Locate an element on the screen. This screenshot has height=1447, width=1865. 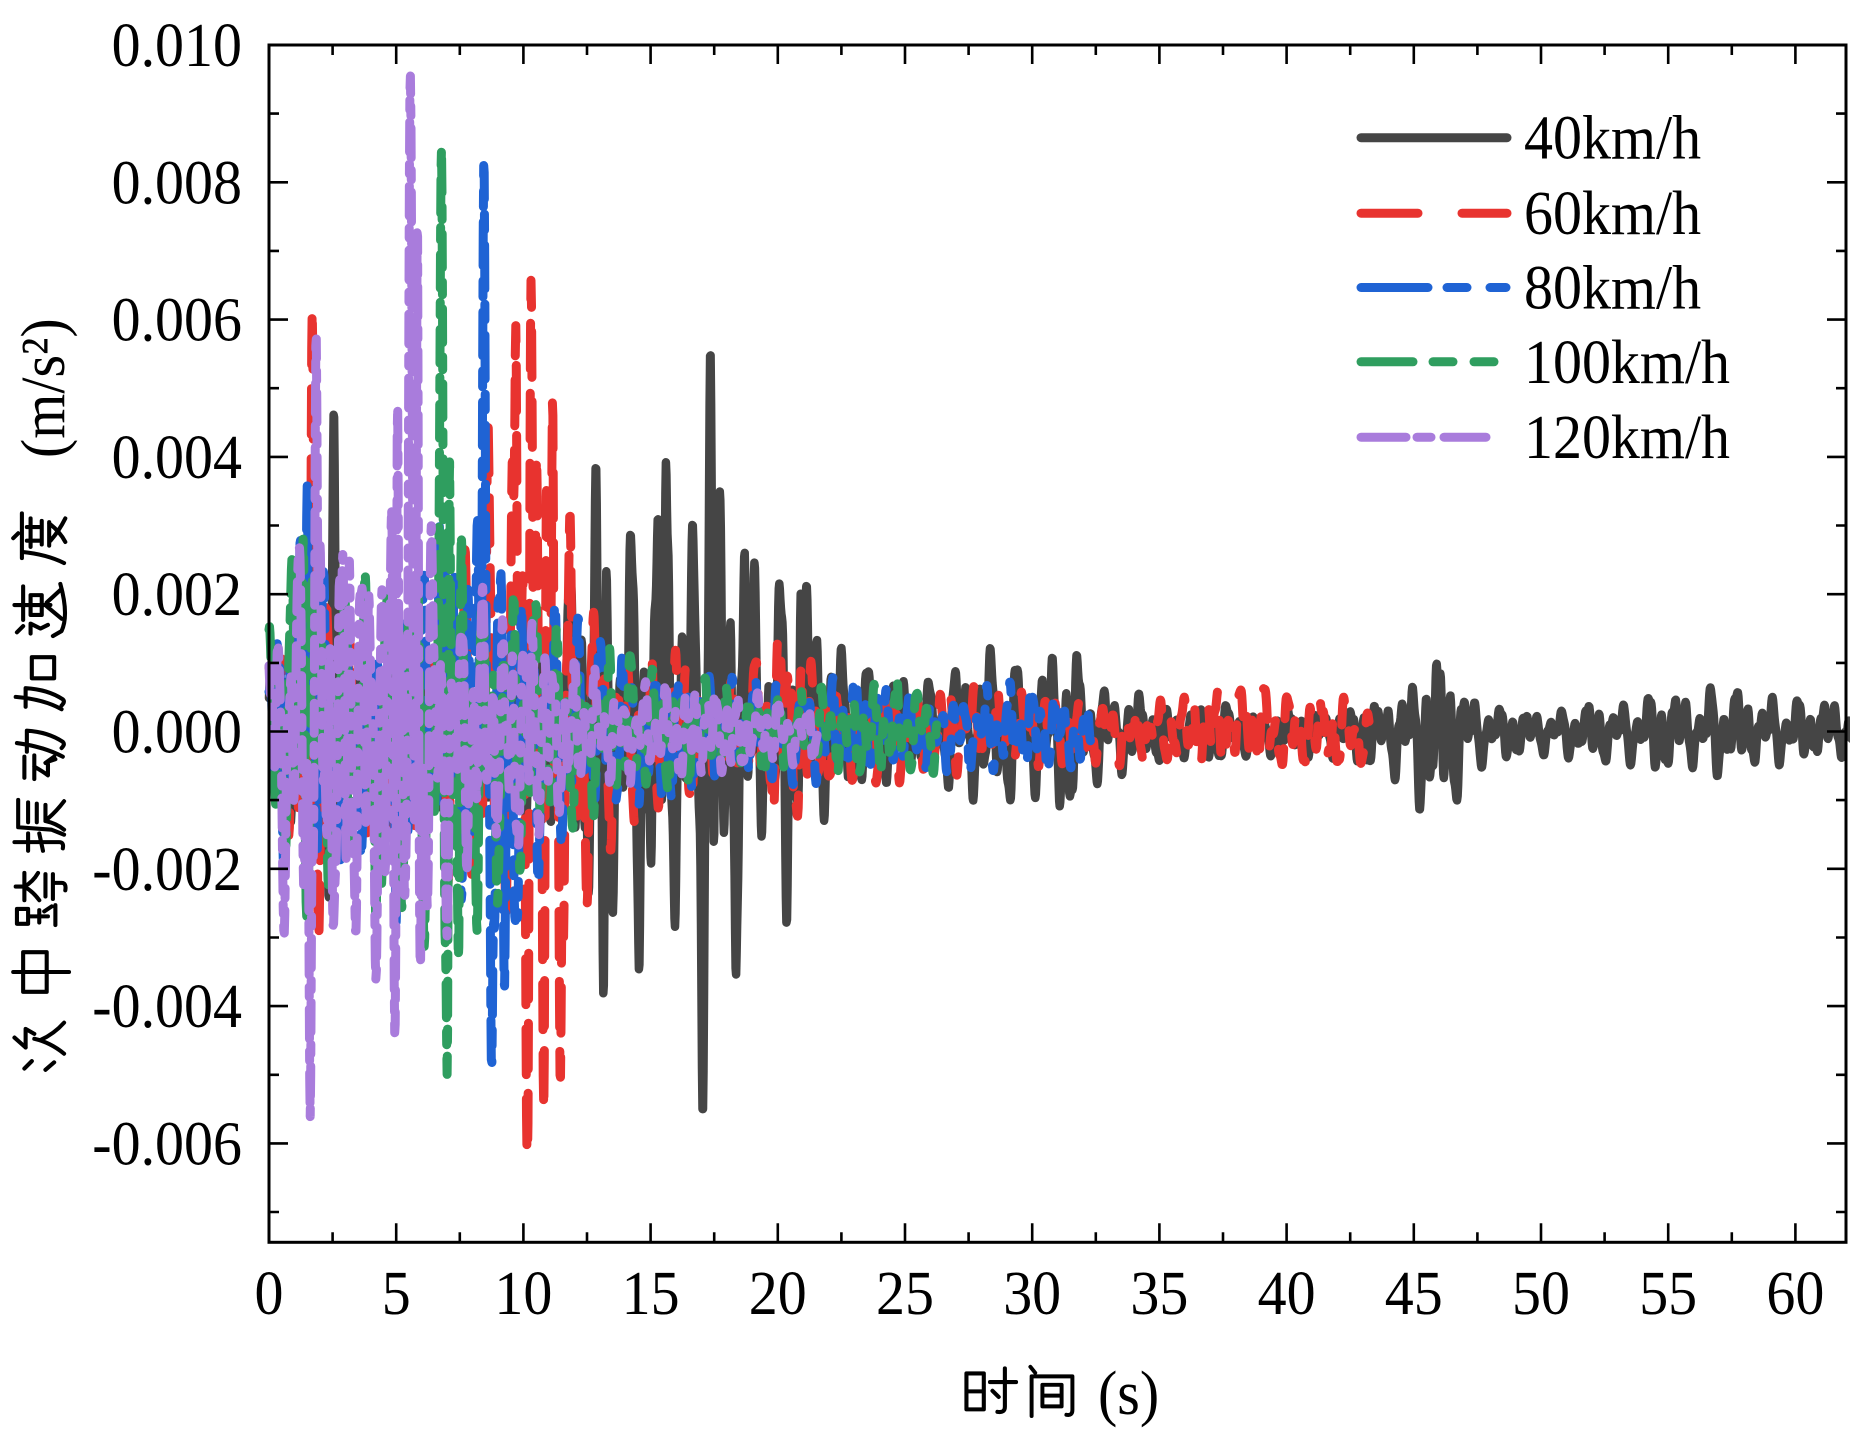
svg-text: 0.006 is located at coordinates (177, 320).